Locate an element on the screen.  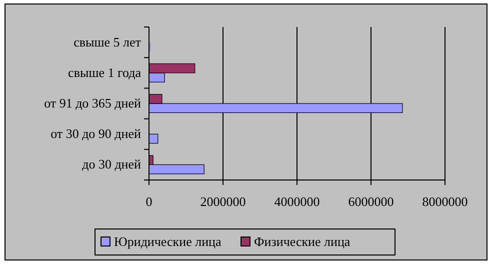
y-tick-label: свыше 1 года is located at coordinates (105, 72).